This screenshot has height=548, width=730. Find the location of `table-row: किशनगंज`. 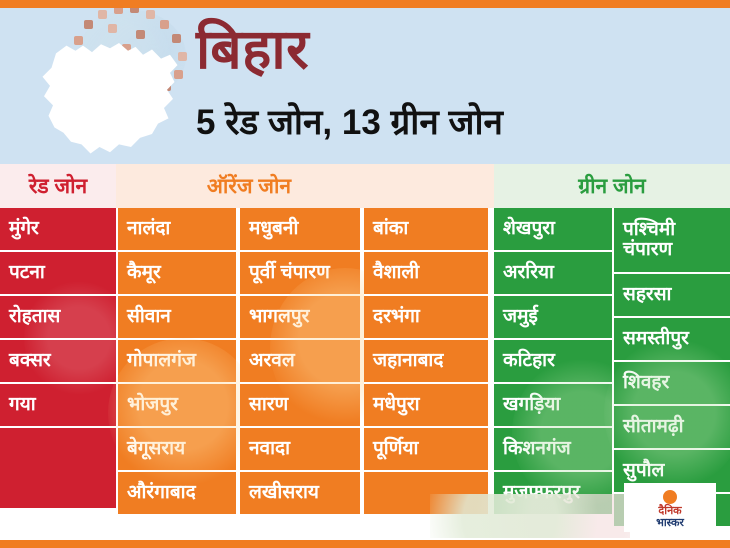

table-row: किशनगंज is located at coordinates (553, 450).